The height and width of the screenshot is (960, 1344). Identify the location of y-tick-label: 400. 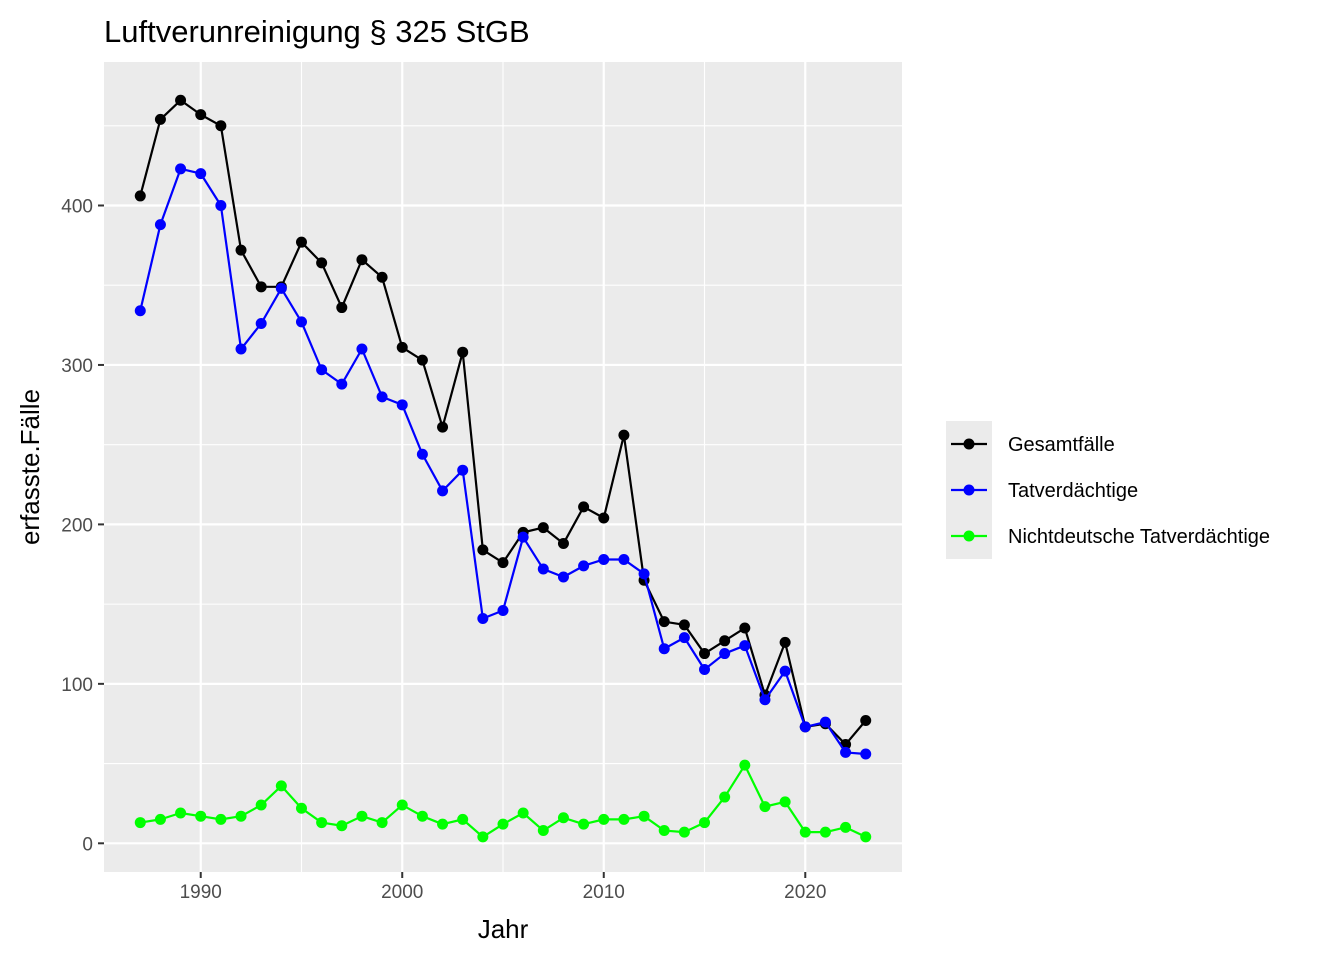
(77, 207).